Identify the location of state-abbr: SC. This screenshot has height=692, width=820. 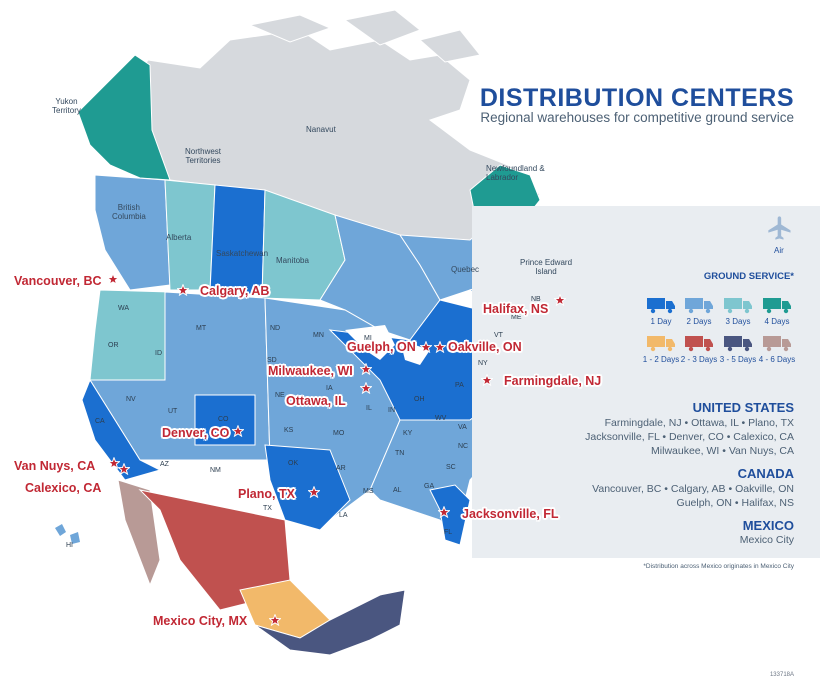
(451, 467).